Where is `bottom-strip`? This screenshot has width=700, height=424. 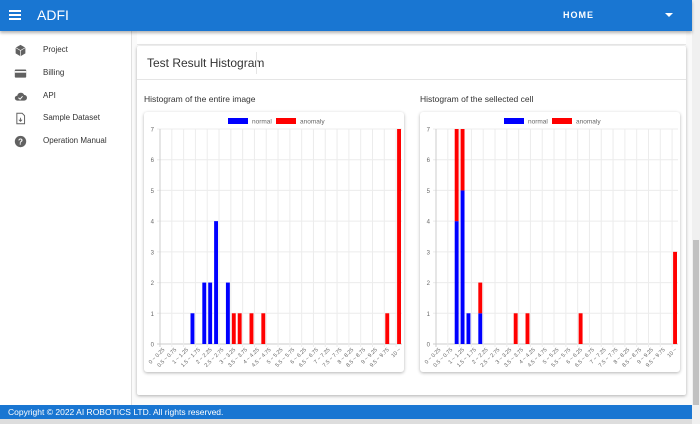
bottom-strip is located at coordinates (346, 421).